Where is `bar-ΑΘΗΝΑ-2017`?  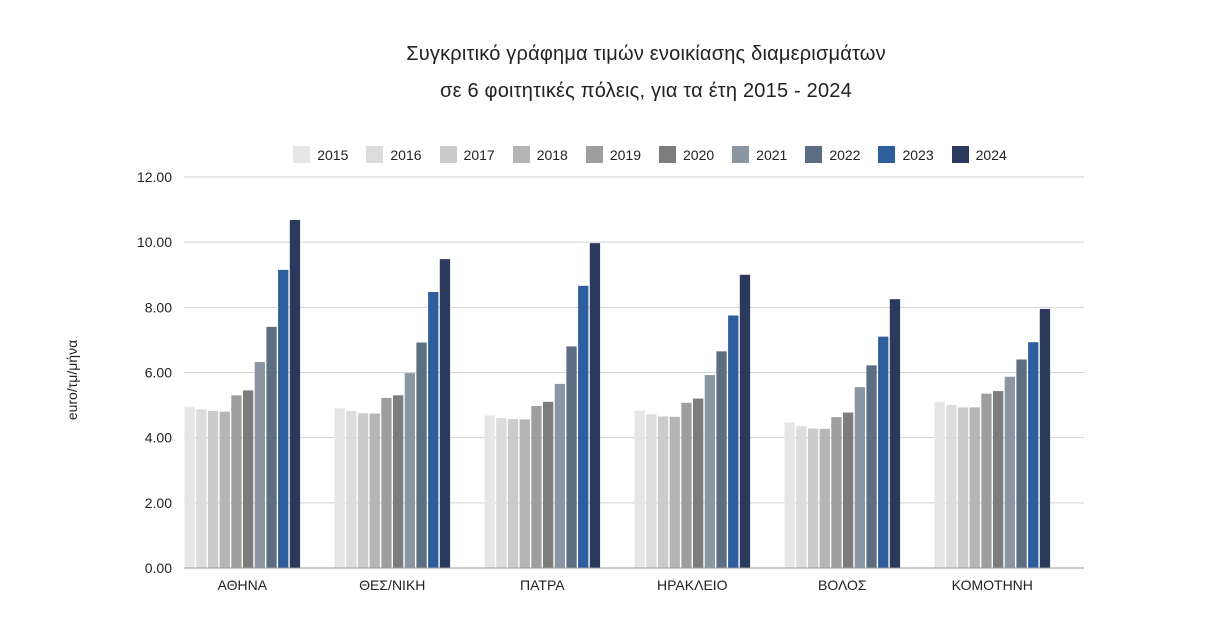
bar-ΑΘΗΝΑ-2017 is located at coordinates (213, 489).